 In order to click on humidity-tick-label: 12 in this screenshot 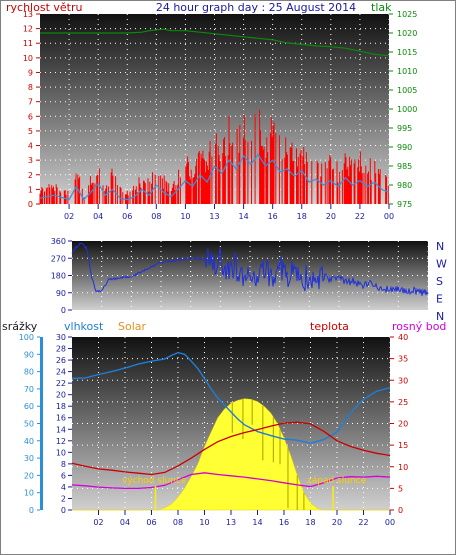, I will do `click(61, 441)`.